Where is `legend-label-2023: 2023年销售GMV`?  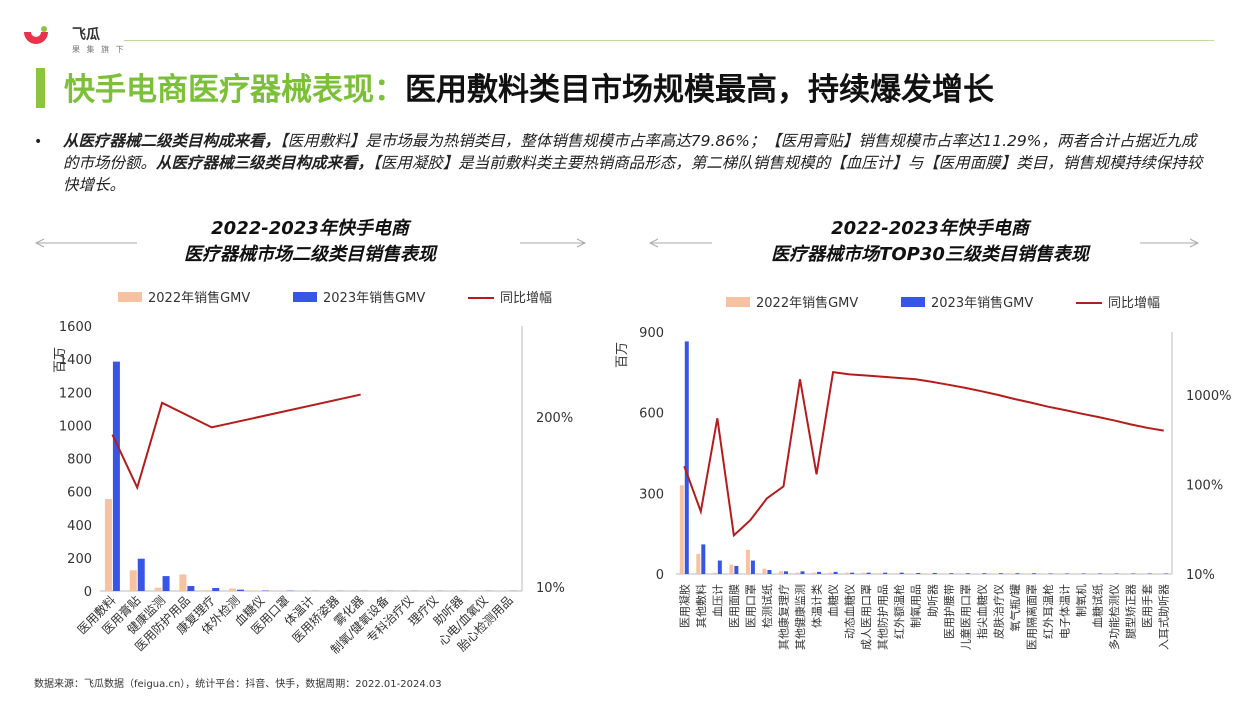
legend-label-2023: 2023年销售GMV is located at coordinates (982, 303).